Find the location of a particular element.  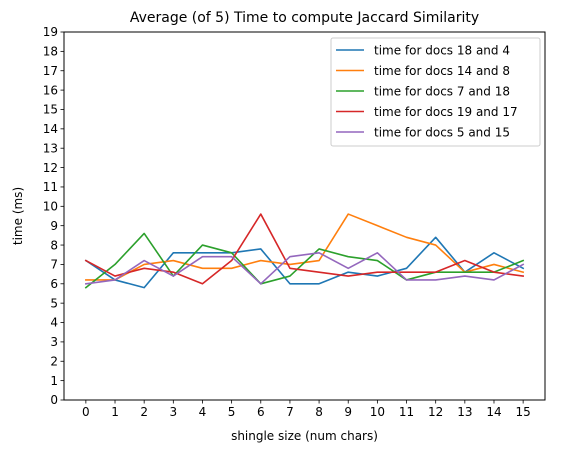

x-tick-label: 2 is located at coordinates (144, 412).